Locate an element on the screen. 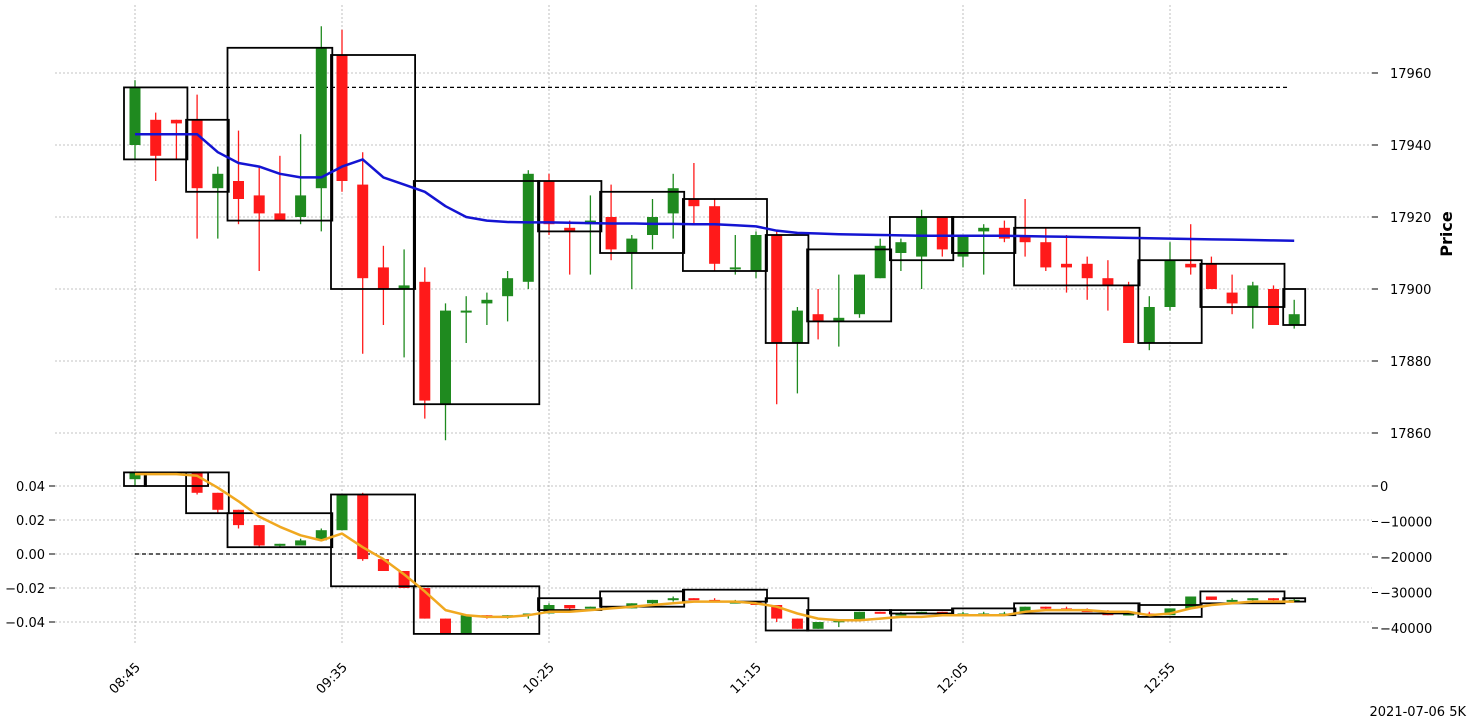 The width and height of the screenshot is (1472, 721). x-tick-label: 11:15 is located at coordinates (746, 678).